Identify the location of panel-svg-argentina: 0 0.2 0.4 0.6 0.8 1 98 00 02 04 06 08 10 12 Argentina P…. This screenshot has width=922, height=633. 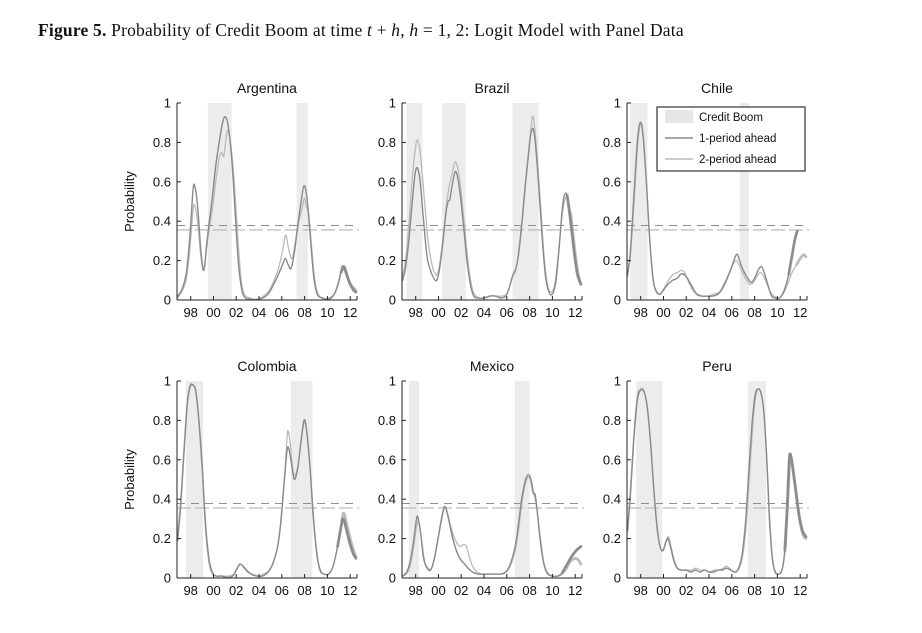
(240, 200).